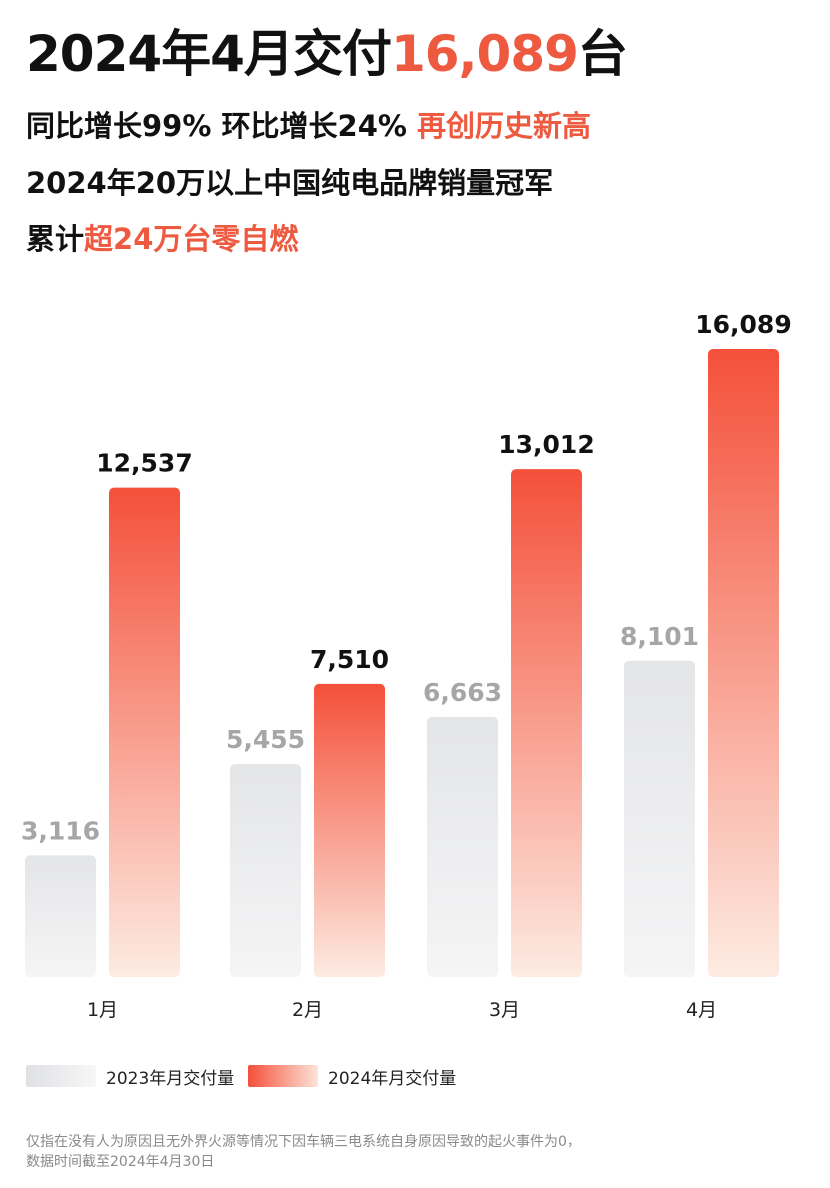 The width and height of the screenshot is (830, 1188). What do you see at coordinates (546, 444) in the screenshot?
I see `data-label-2024-3: 13,012` at bounding box center [546, 444].